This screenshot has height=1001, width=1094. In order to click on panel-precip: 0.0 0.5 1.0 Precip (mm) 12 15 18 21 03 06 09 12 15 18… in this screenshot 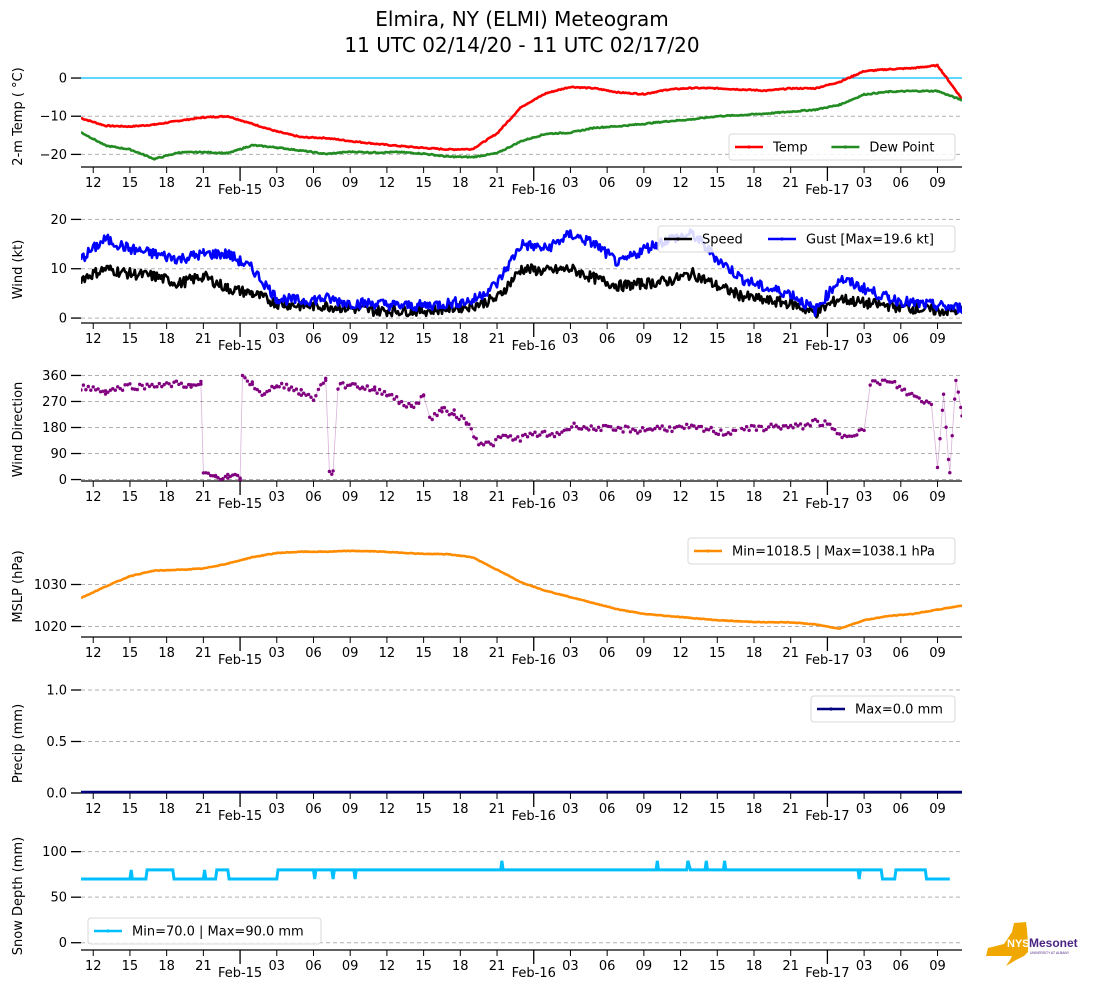, I will do `click(486, 754)`.